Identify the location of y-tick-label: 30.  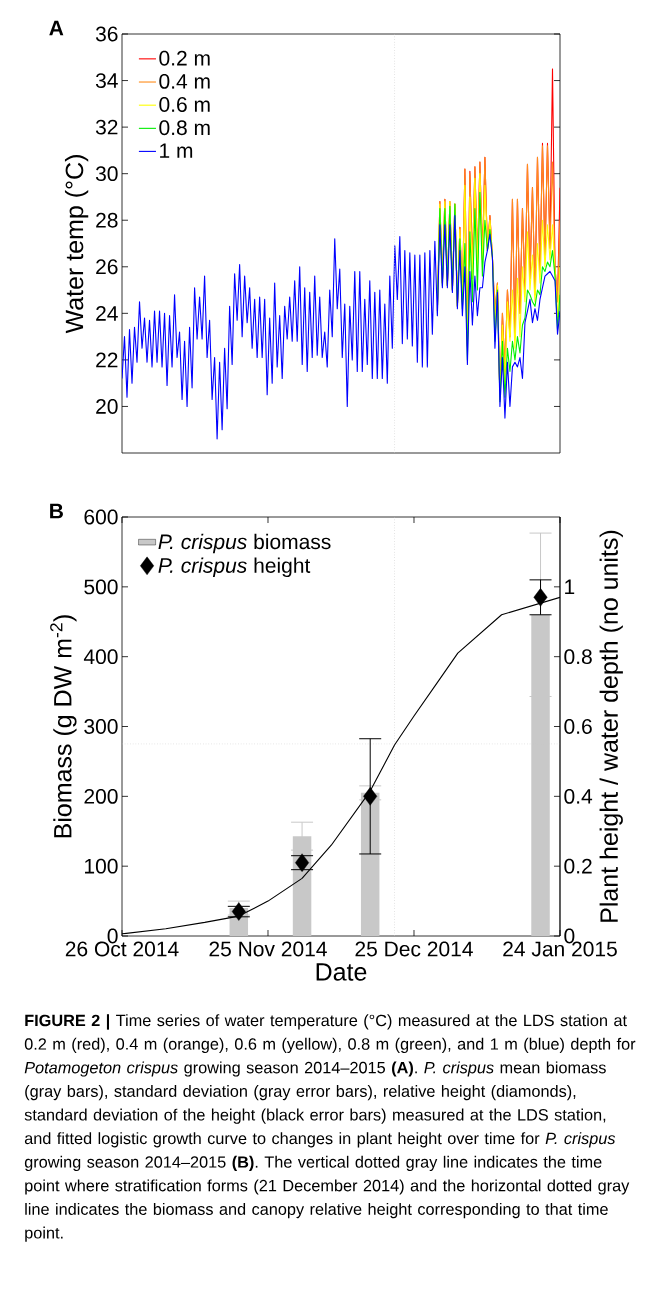
(106, 174).